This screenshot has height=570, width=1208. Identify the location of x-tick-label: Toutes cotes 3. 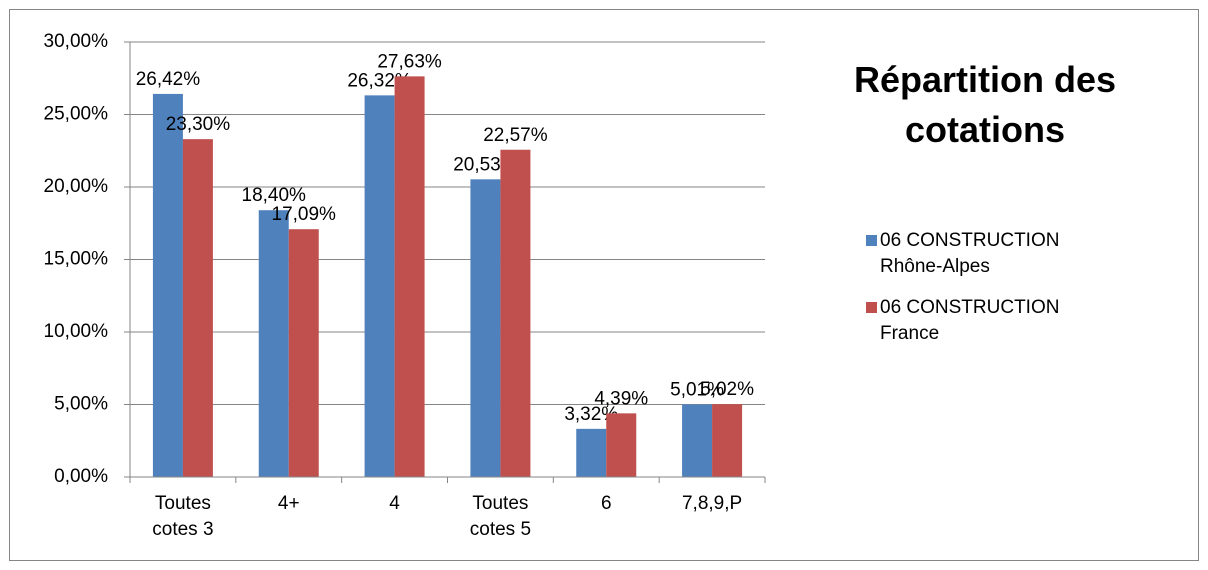
(183, 516).